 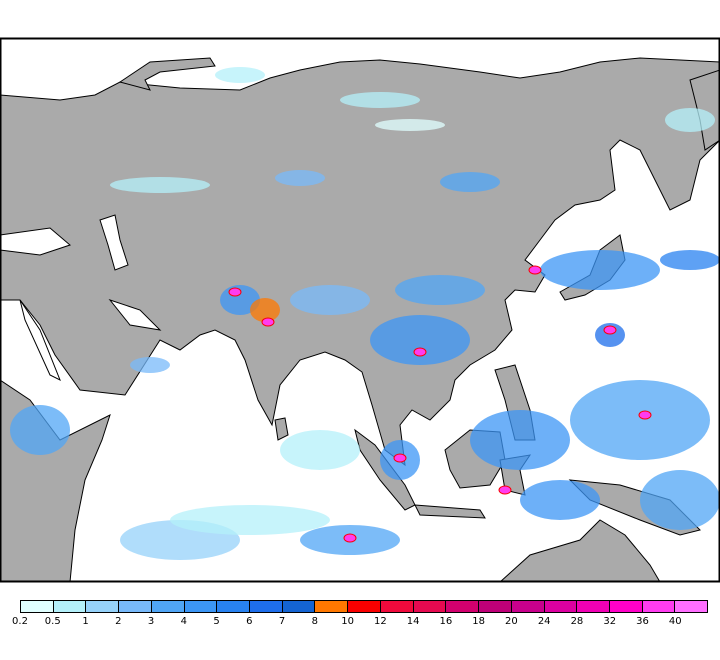 I want to click on colorbar, so click(x=364, y=606).